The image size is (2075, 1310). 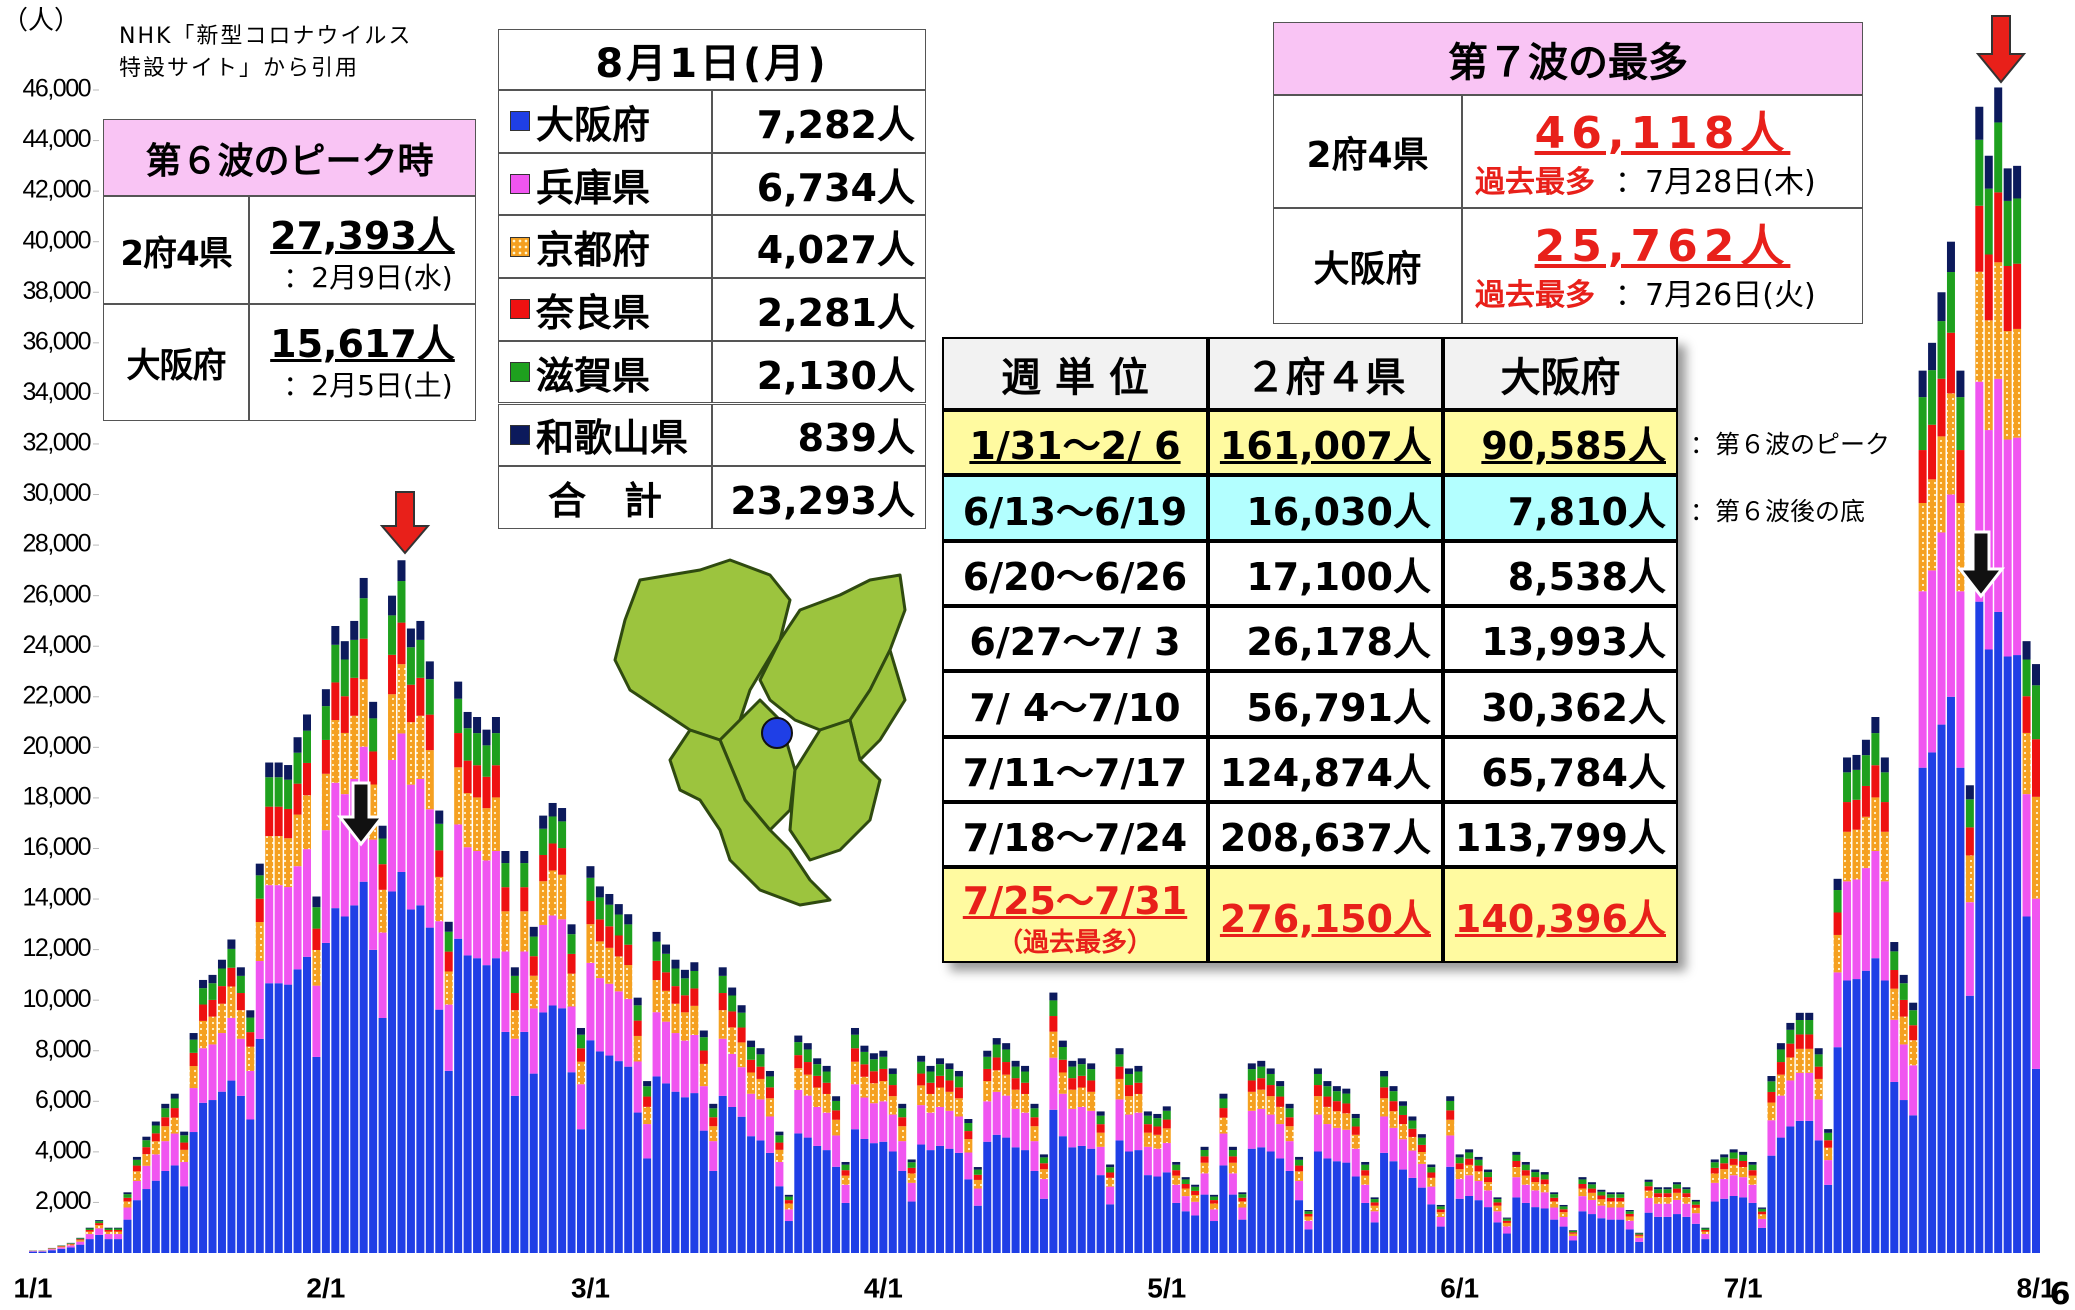 What do you see at coordinates (1075, 900) in the screenshot?
I see `table-cell: 7/25～7/31` at bounding box center [1075, 900].